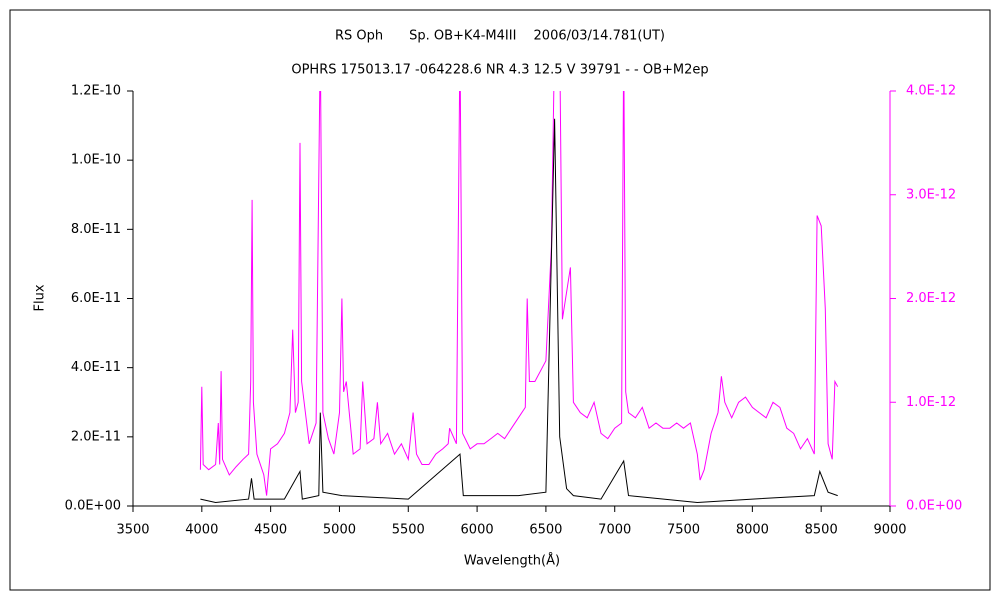 The width and height of the screenshot is (1000, 604). What do you see at coordinates (889, 530) in the screenshot?
I see `x-tick-label: 9000` at bounding box center [889, 530].